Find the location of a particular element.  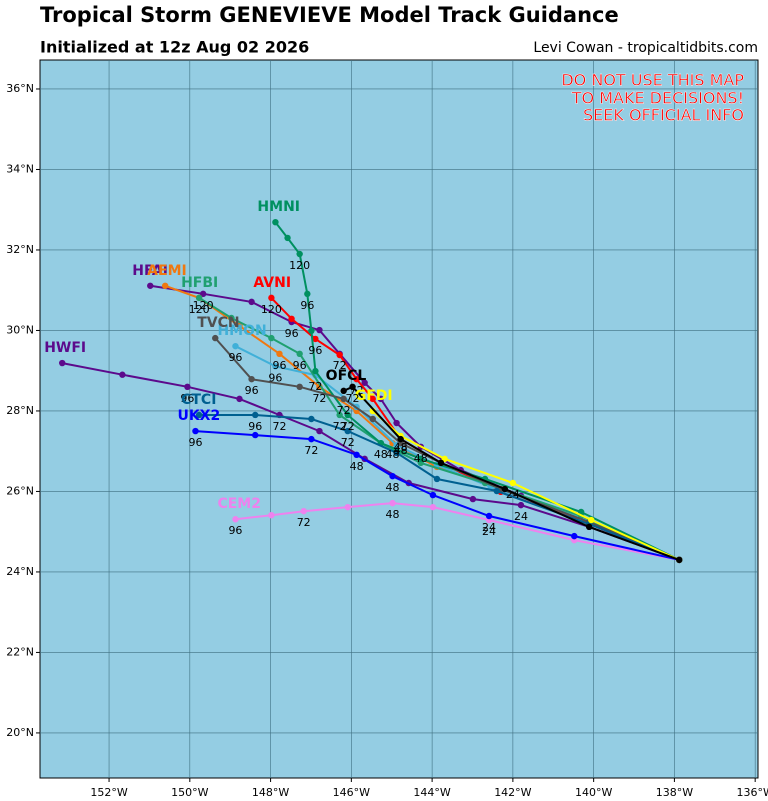

model-label: GFDI is located at coordinates (374, 396).